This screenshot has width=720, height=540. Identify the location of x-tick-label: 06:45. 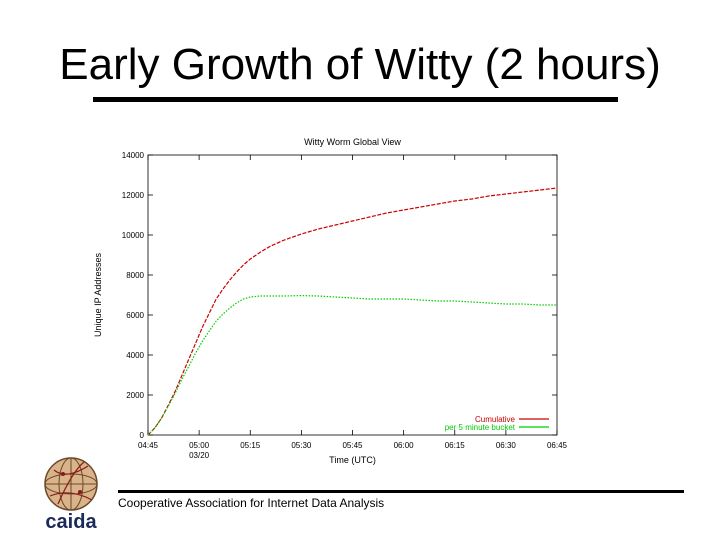
(557, 445).